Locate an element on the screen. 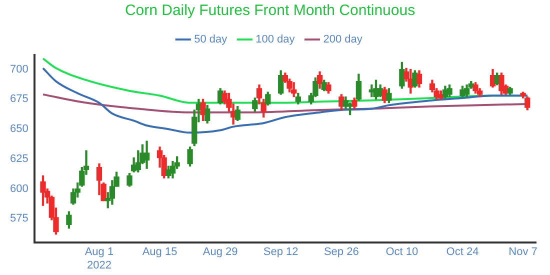 The height and width of the screenshot is (275, 550). x-tick-label: Aug 15 is located at coordinates (160, 252).